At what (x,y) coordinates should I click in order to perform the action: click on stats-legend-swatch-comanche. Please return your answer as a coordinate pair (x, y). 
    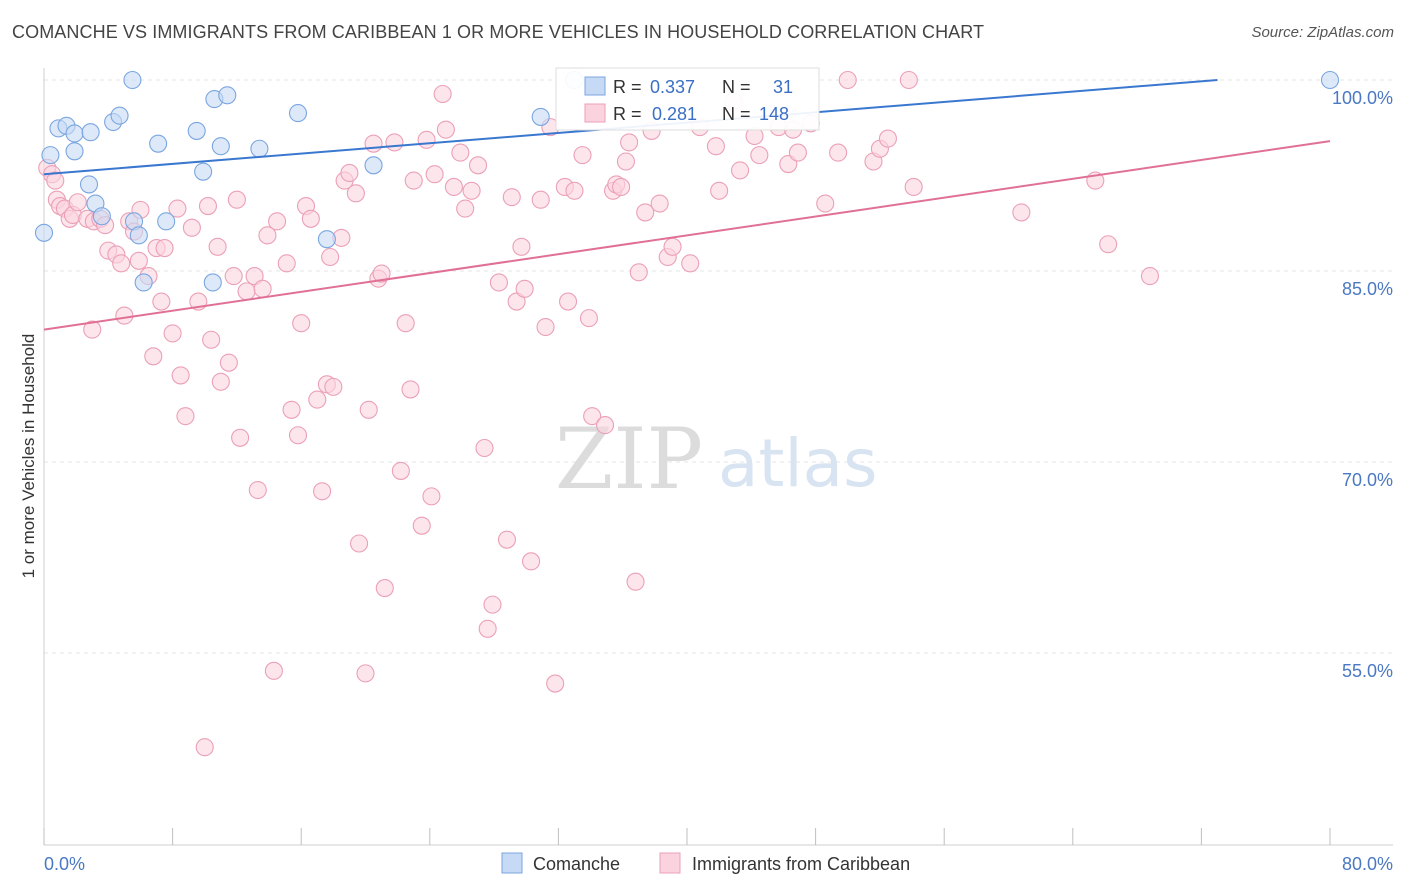
    Looking at the image, I should click on (595, 86).